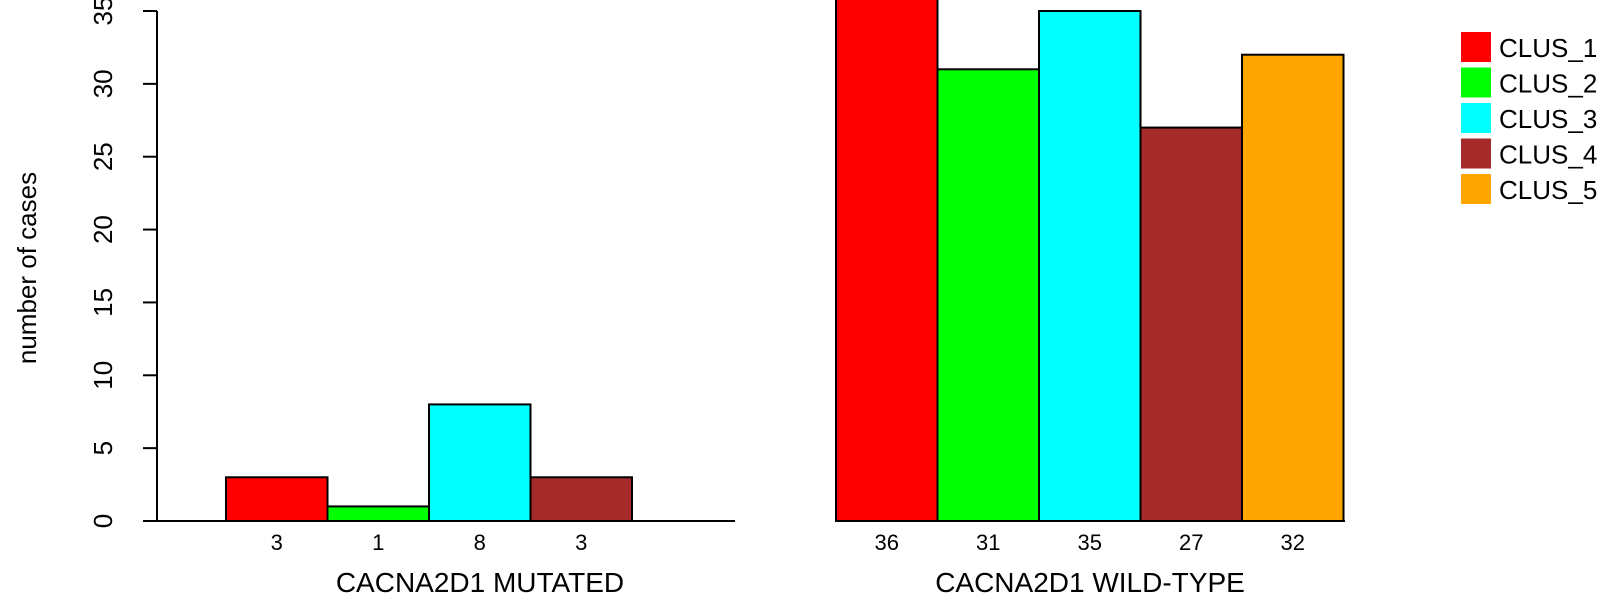 This screenshot has height=601, width=1610. I want to click on y-tick-label: 10, so click(103, 375).